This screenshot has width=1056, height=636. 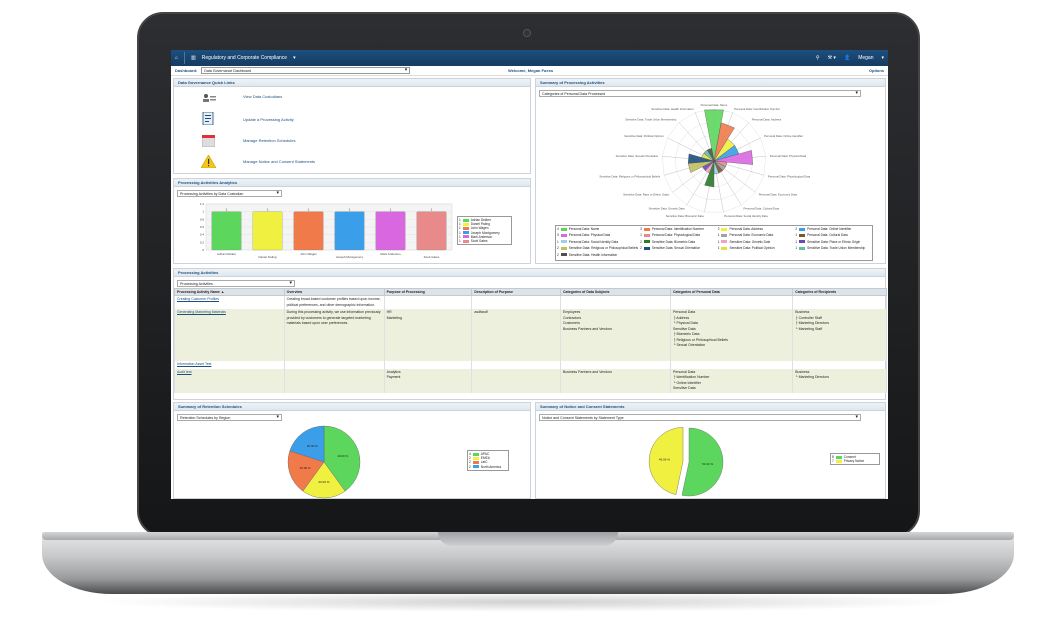 What do you see at coordinates (203, 250) in the screenshot?
I see `y-tick-label: 0` at bounding box center [203, 250].